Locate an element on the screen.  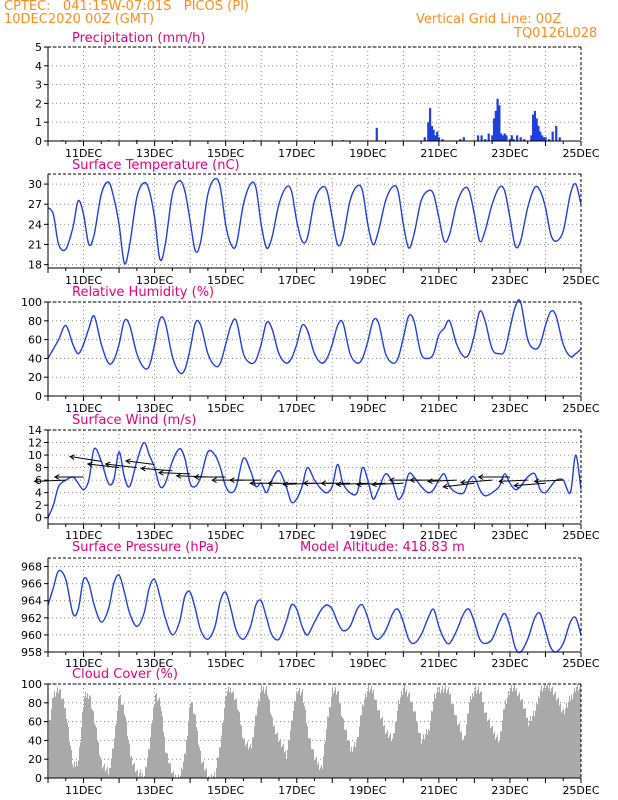
pres-annotation: Model Altitude: 418.83 m is located at coordinates (382, 547).